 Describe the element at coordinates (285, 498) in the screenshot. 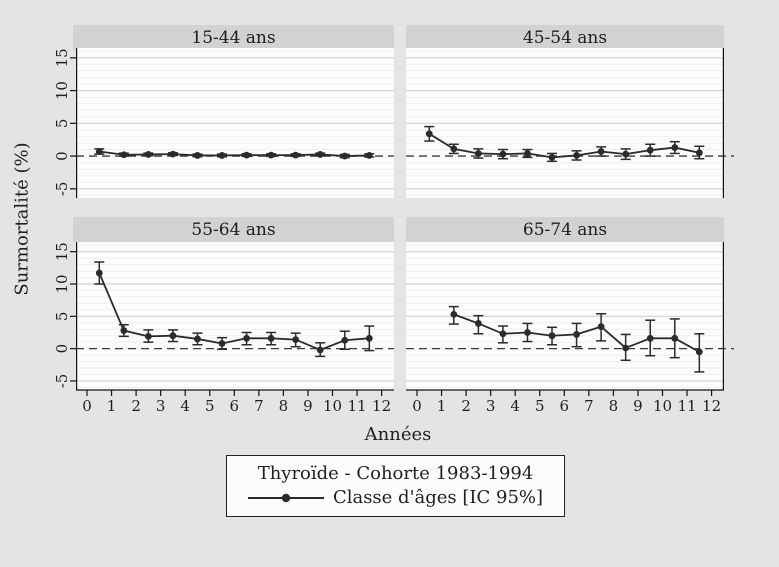

I see `legend-series-marker-icon` at that location.